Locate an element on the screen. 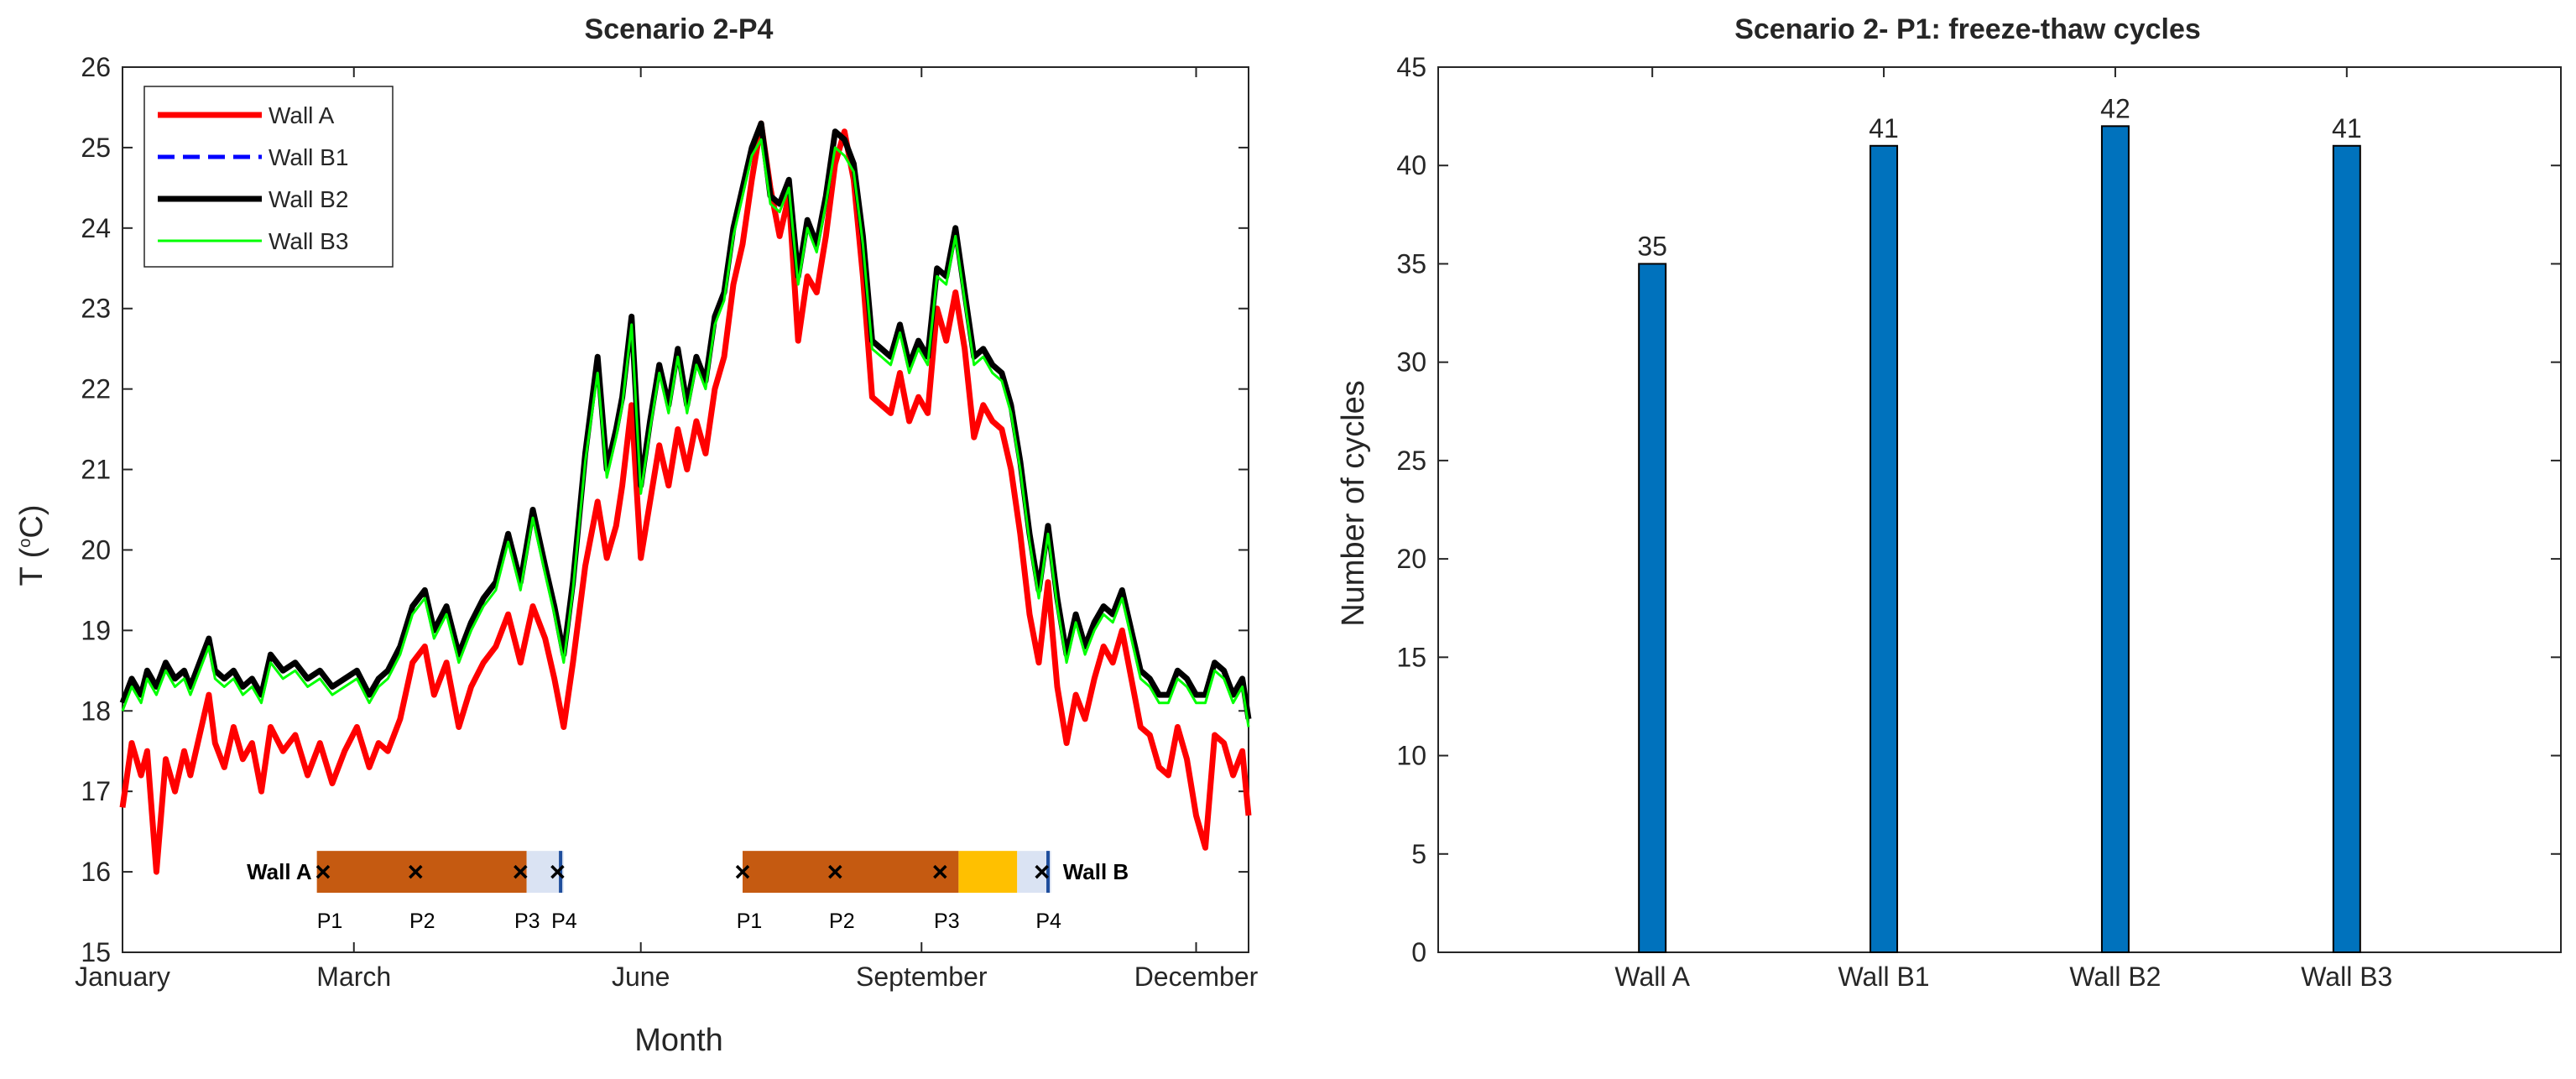  legend-entry: Wall A is located at coordinates (302, 115).